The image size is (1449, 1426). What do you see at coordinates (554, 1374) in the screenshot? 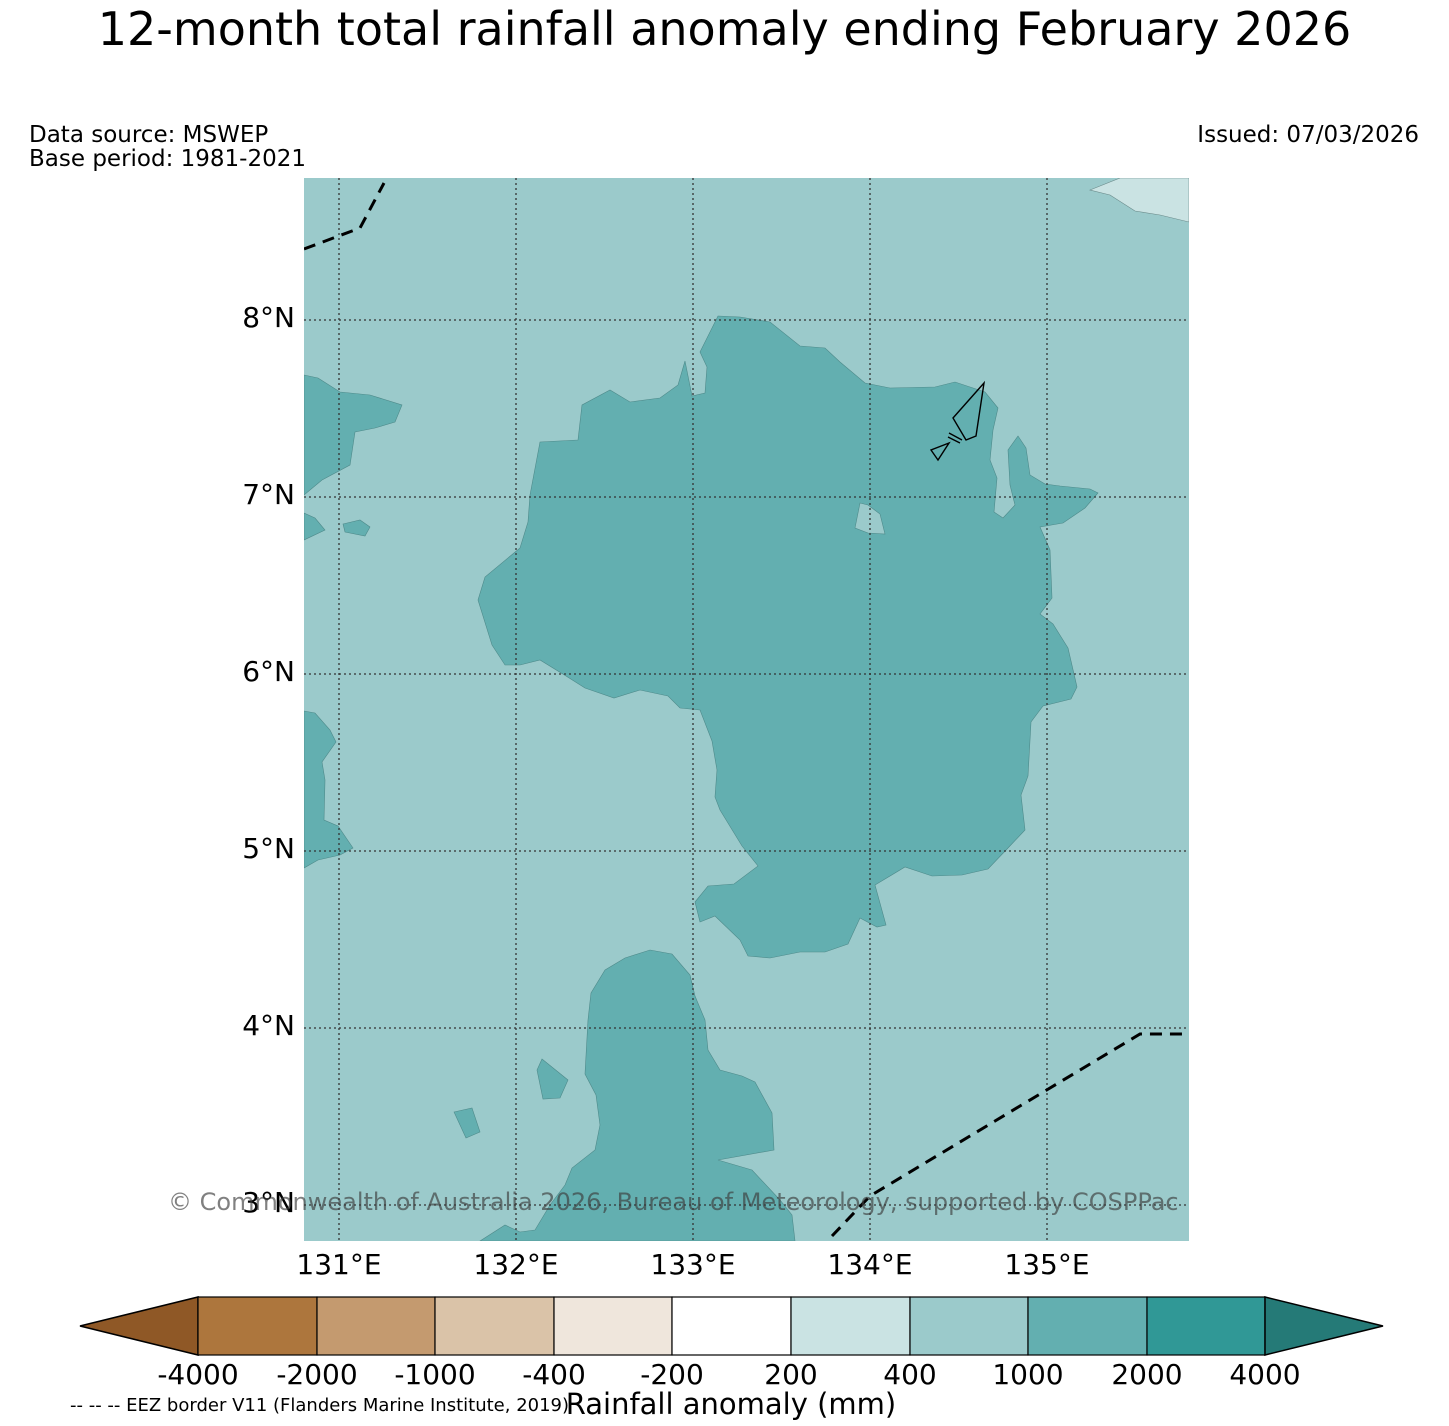
I see `colorbar-tick-label: -400` at bounding box center [554, 1374].